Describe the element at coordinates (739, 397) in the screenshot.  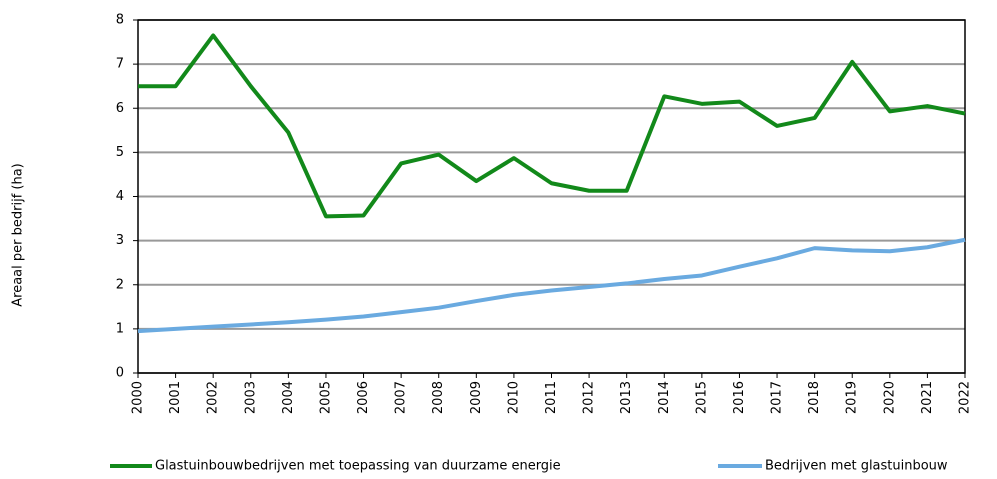
I see `x-tick-label: 2016` at that location.